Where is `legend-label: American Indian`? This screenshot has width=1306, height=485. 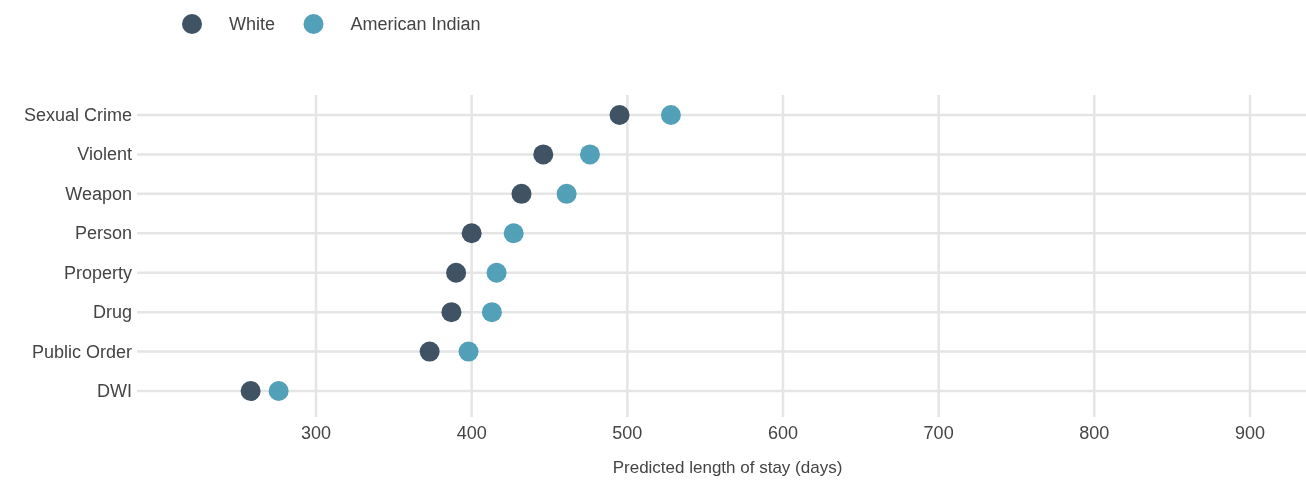 legend-label: American Indian is located at coordinates (415, 24).